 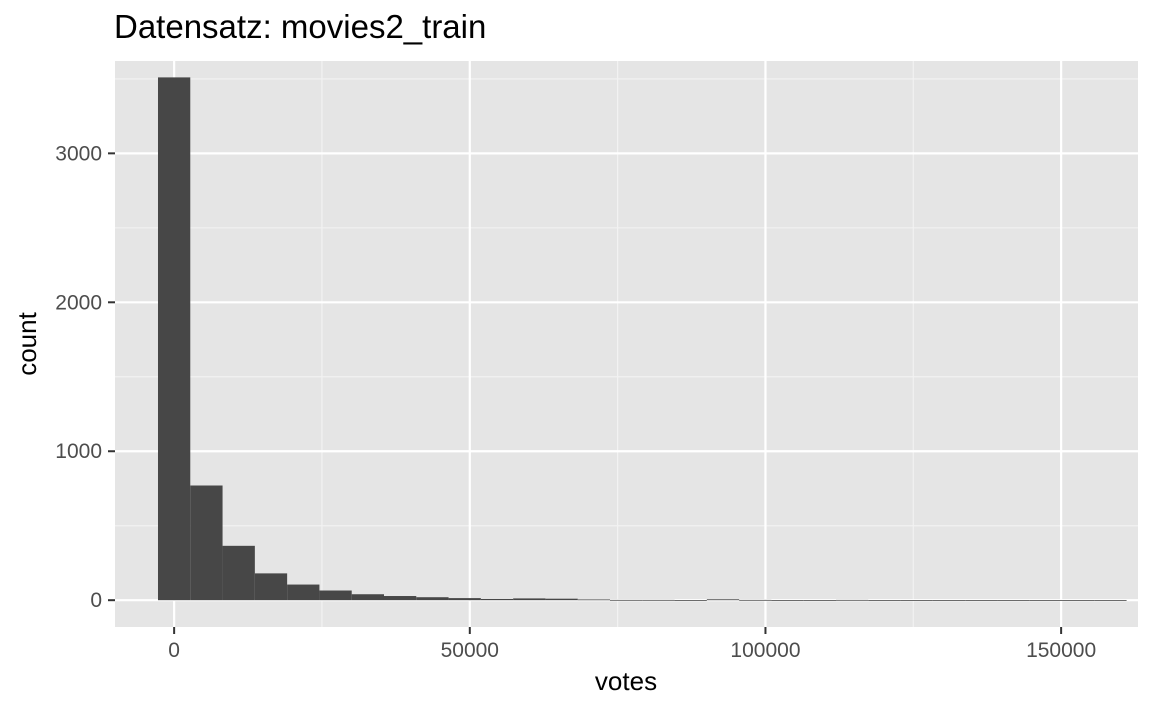 What do you see at coordinates (78, 451) in the screenshot?
I see `y-tick-label: 1000` at bounding box center [78, 451].